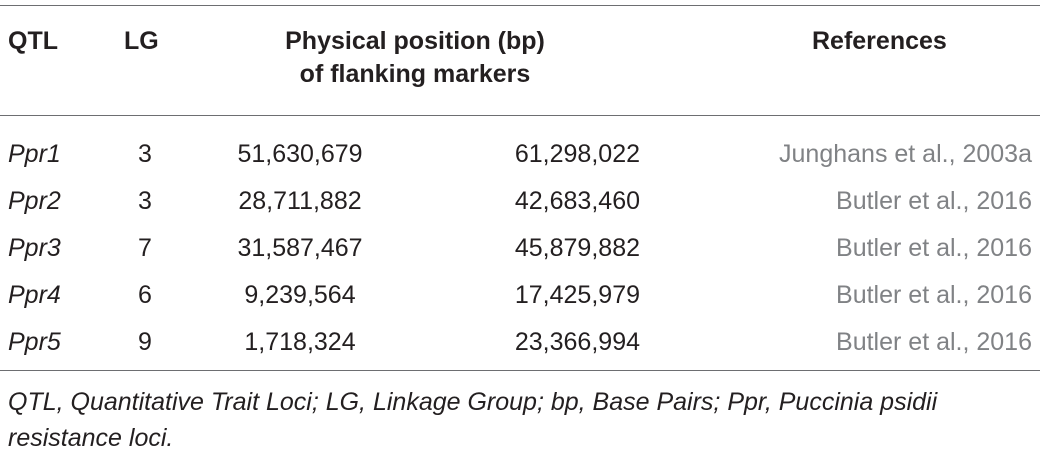  Describe the element at coordinates (905, 154) in the screenshot. I see `cell-reference: Junghans et al., 2003a` at that location.